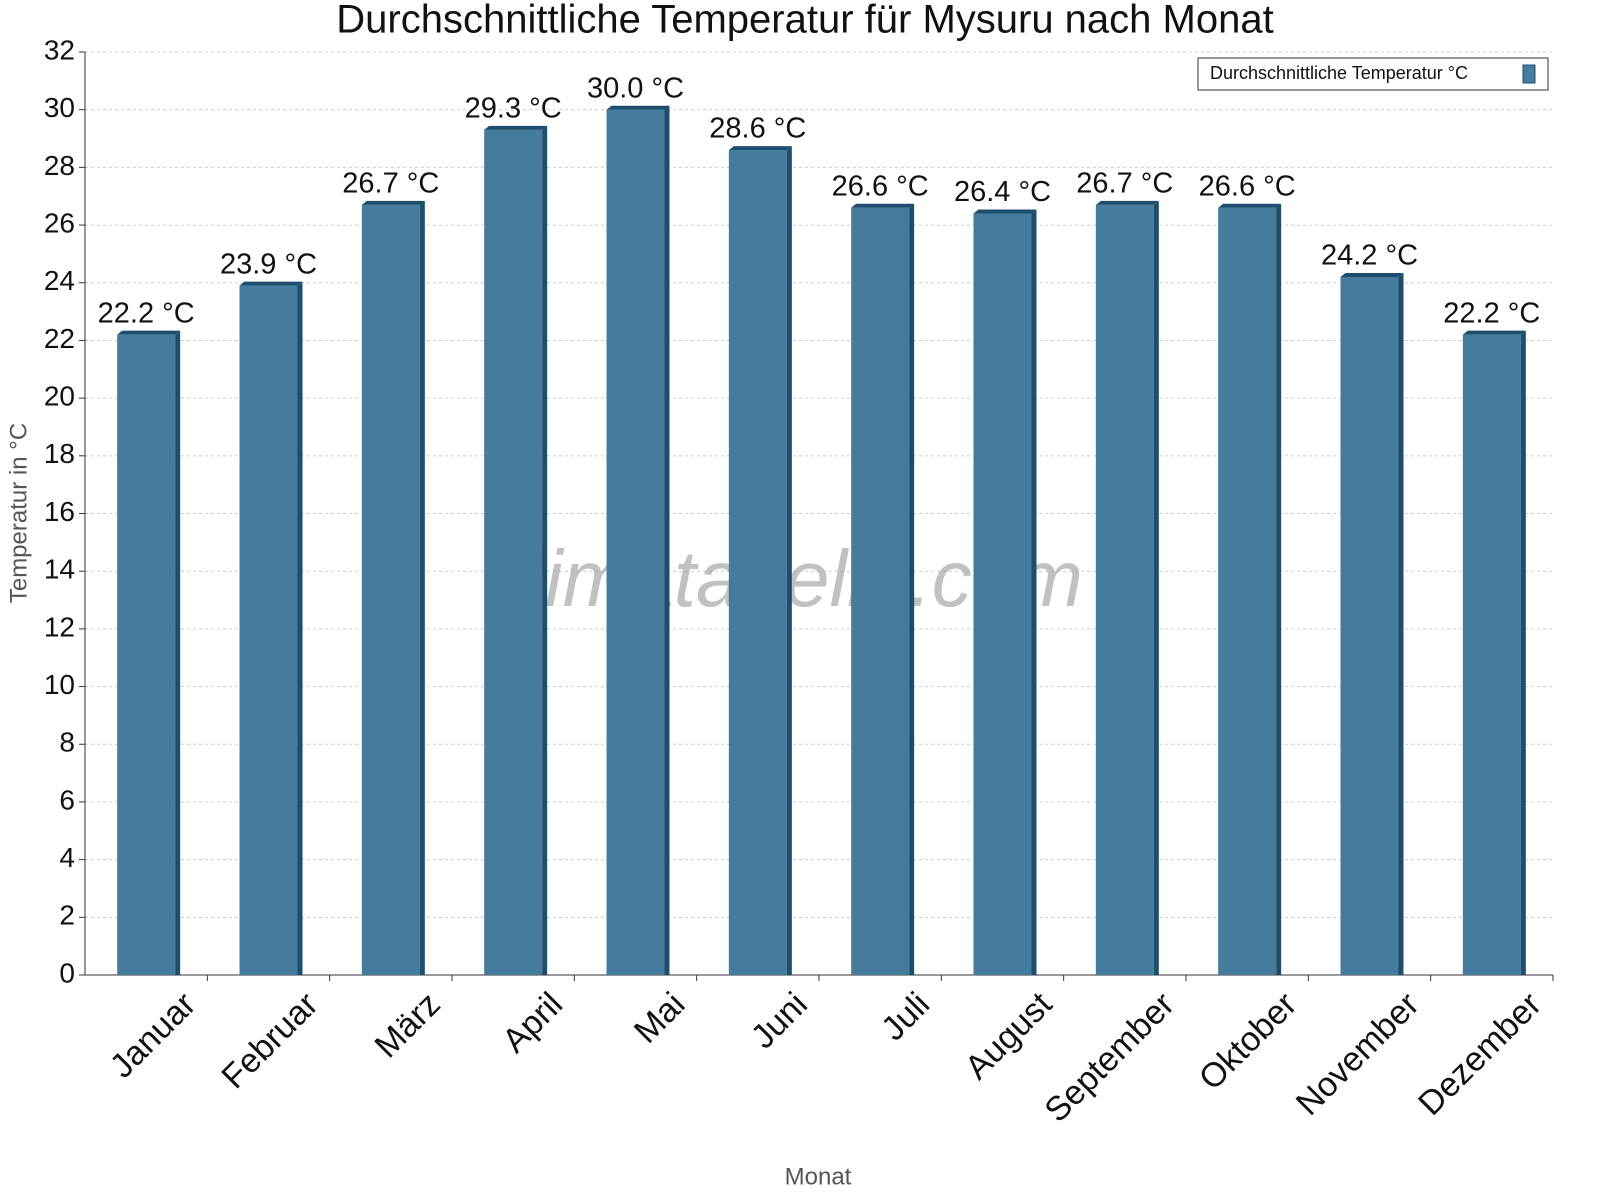  I want to click on value-label: 24.2 °C, so click(1369, 256).